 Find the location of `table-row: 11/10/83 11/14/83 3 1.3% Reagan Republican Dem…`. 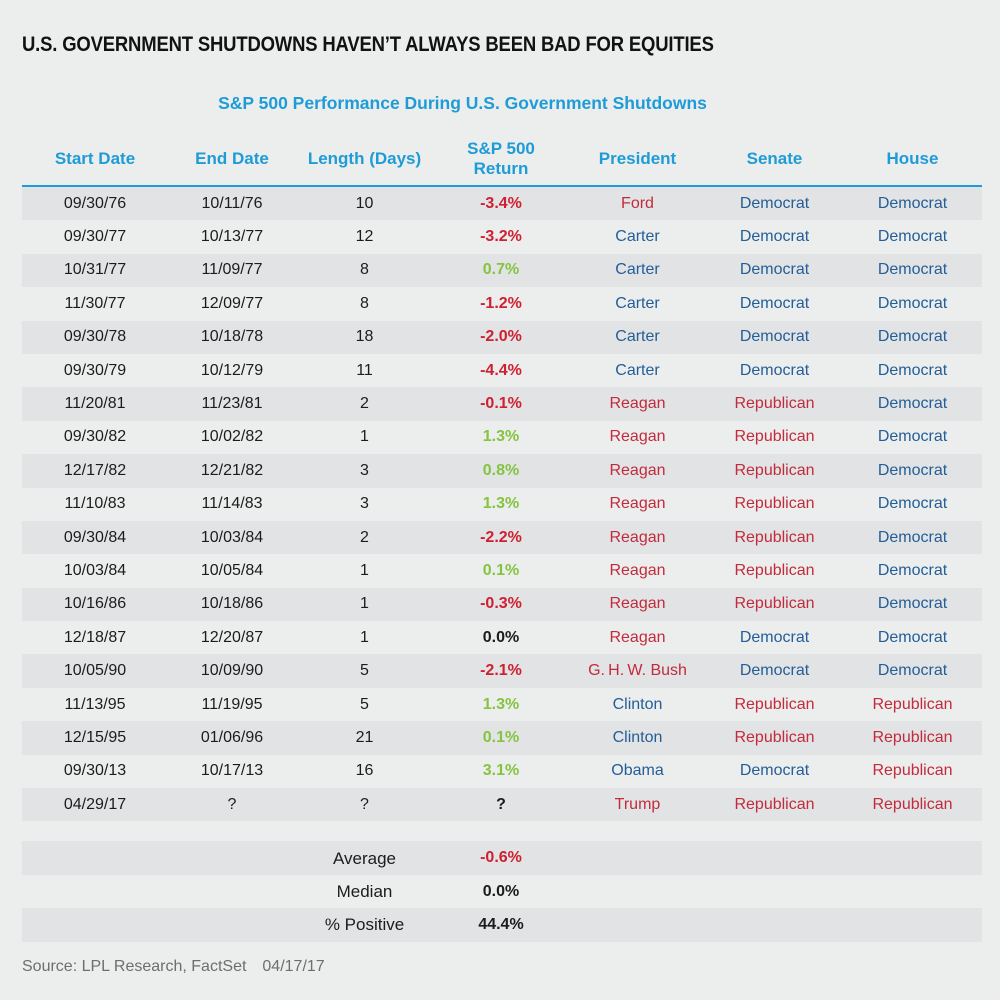

table-row: 11/10/83 11/14/83 3 1.3% Reagan Republican Dem… is located at coordinates (502, 504).